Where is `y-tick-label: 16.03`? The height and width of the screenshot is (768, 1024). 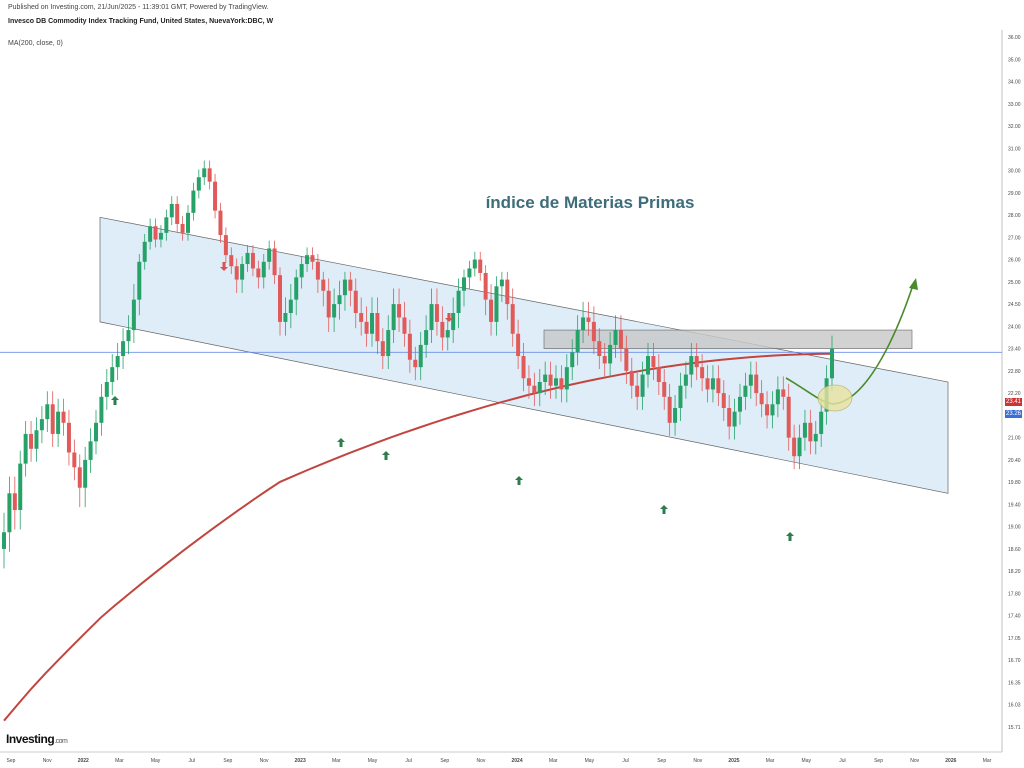 y-tick-label: 16.03 is located at coordinates (1014, 706).